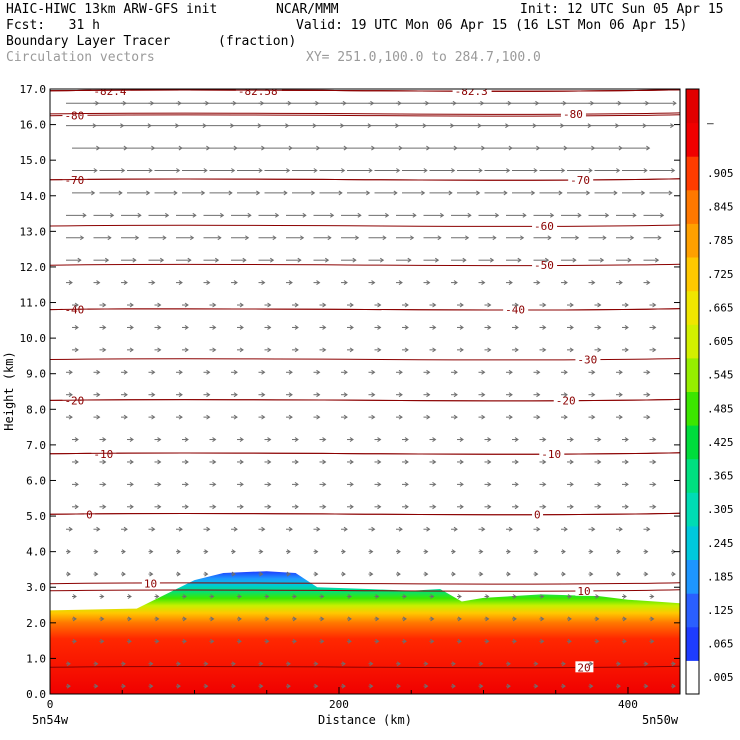  I want to click on colorbar-label: .785, so click(720, 240).